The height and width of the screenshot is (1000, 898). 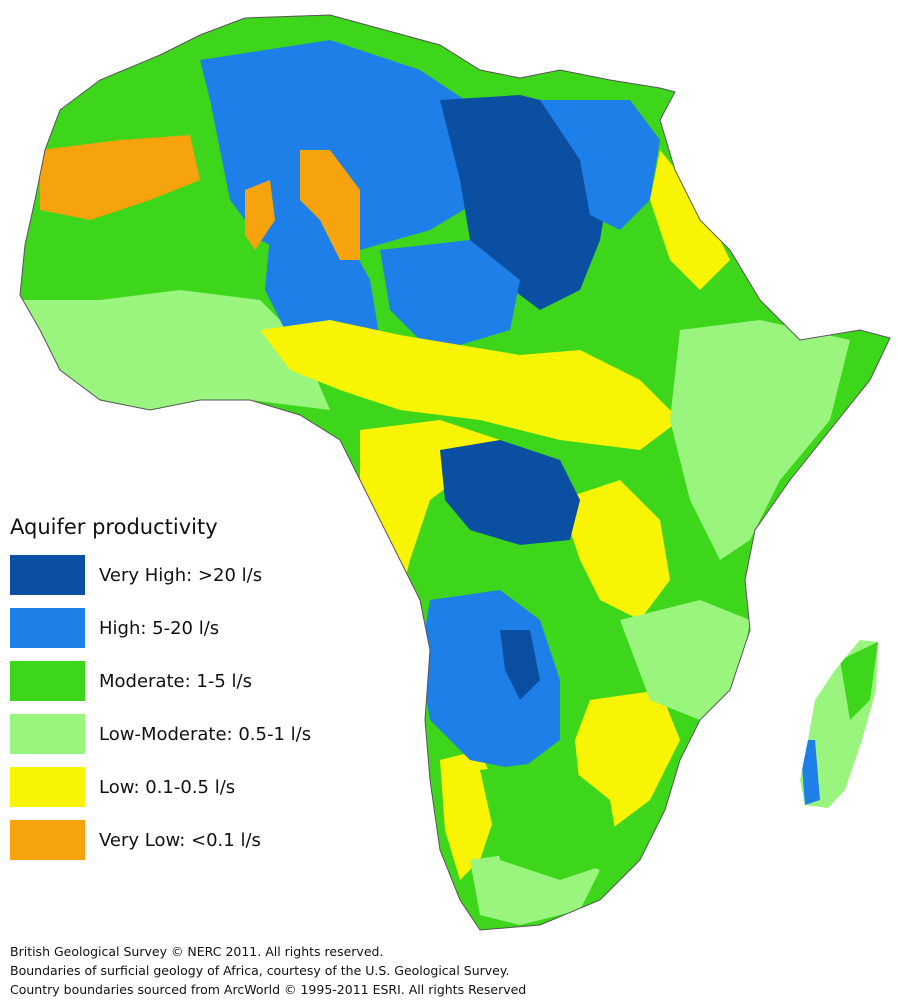 What do you see at coordinates (120, 177) in the screenshot?
I see `region-verylow-west` at bounding box center [120, 177].